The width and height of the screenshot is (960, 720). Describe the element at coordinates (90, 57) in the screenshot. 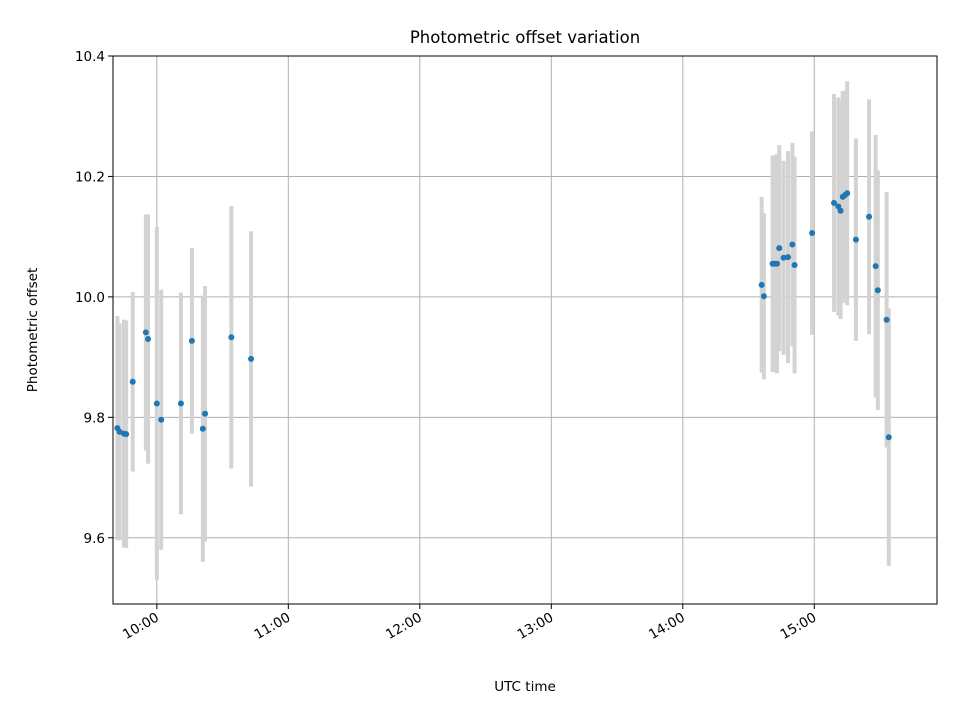

I see `y-tick-label: 10.4` at that location.